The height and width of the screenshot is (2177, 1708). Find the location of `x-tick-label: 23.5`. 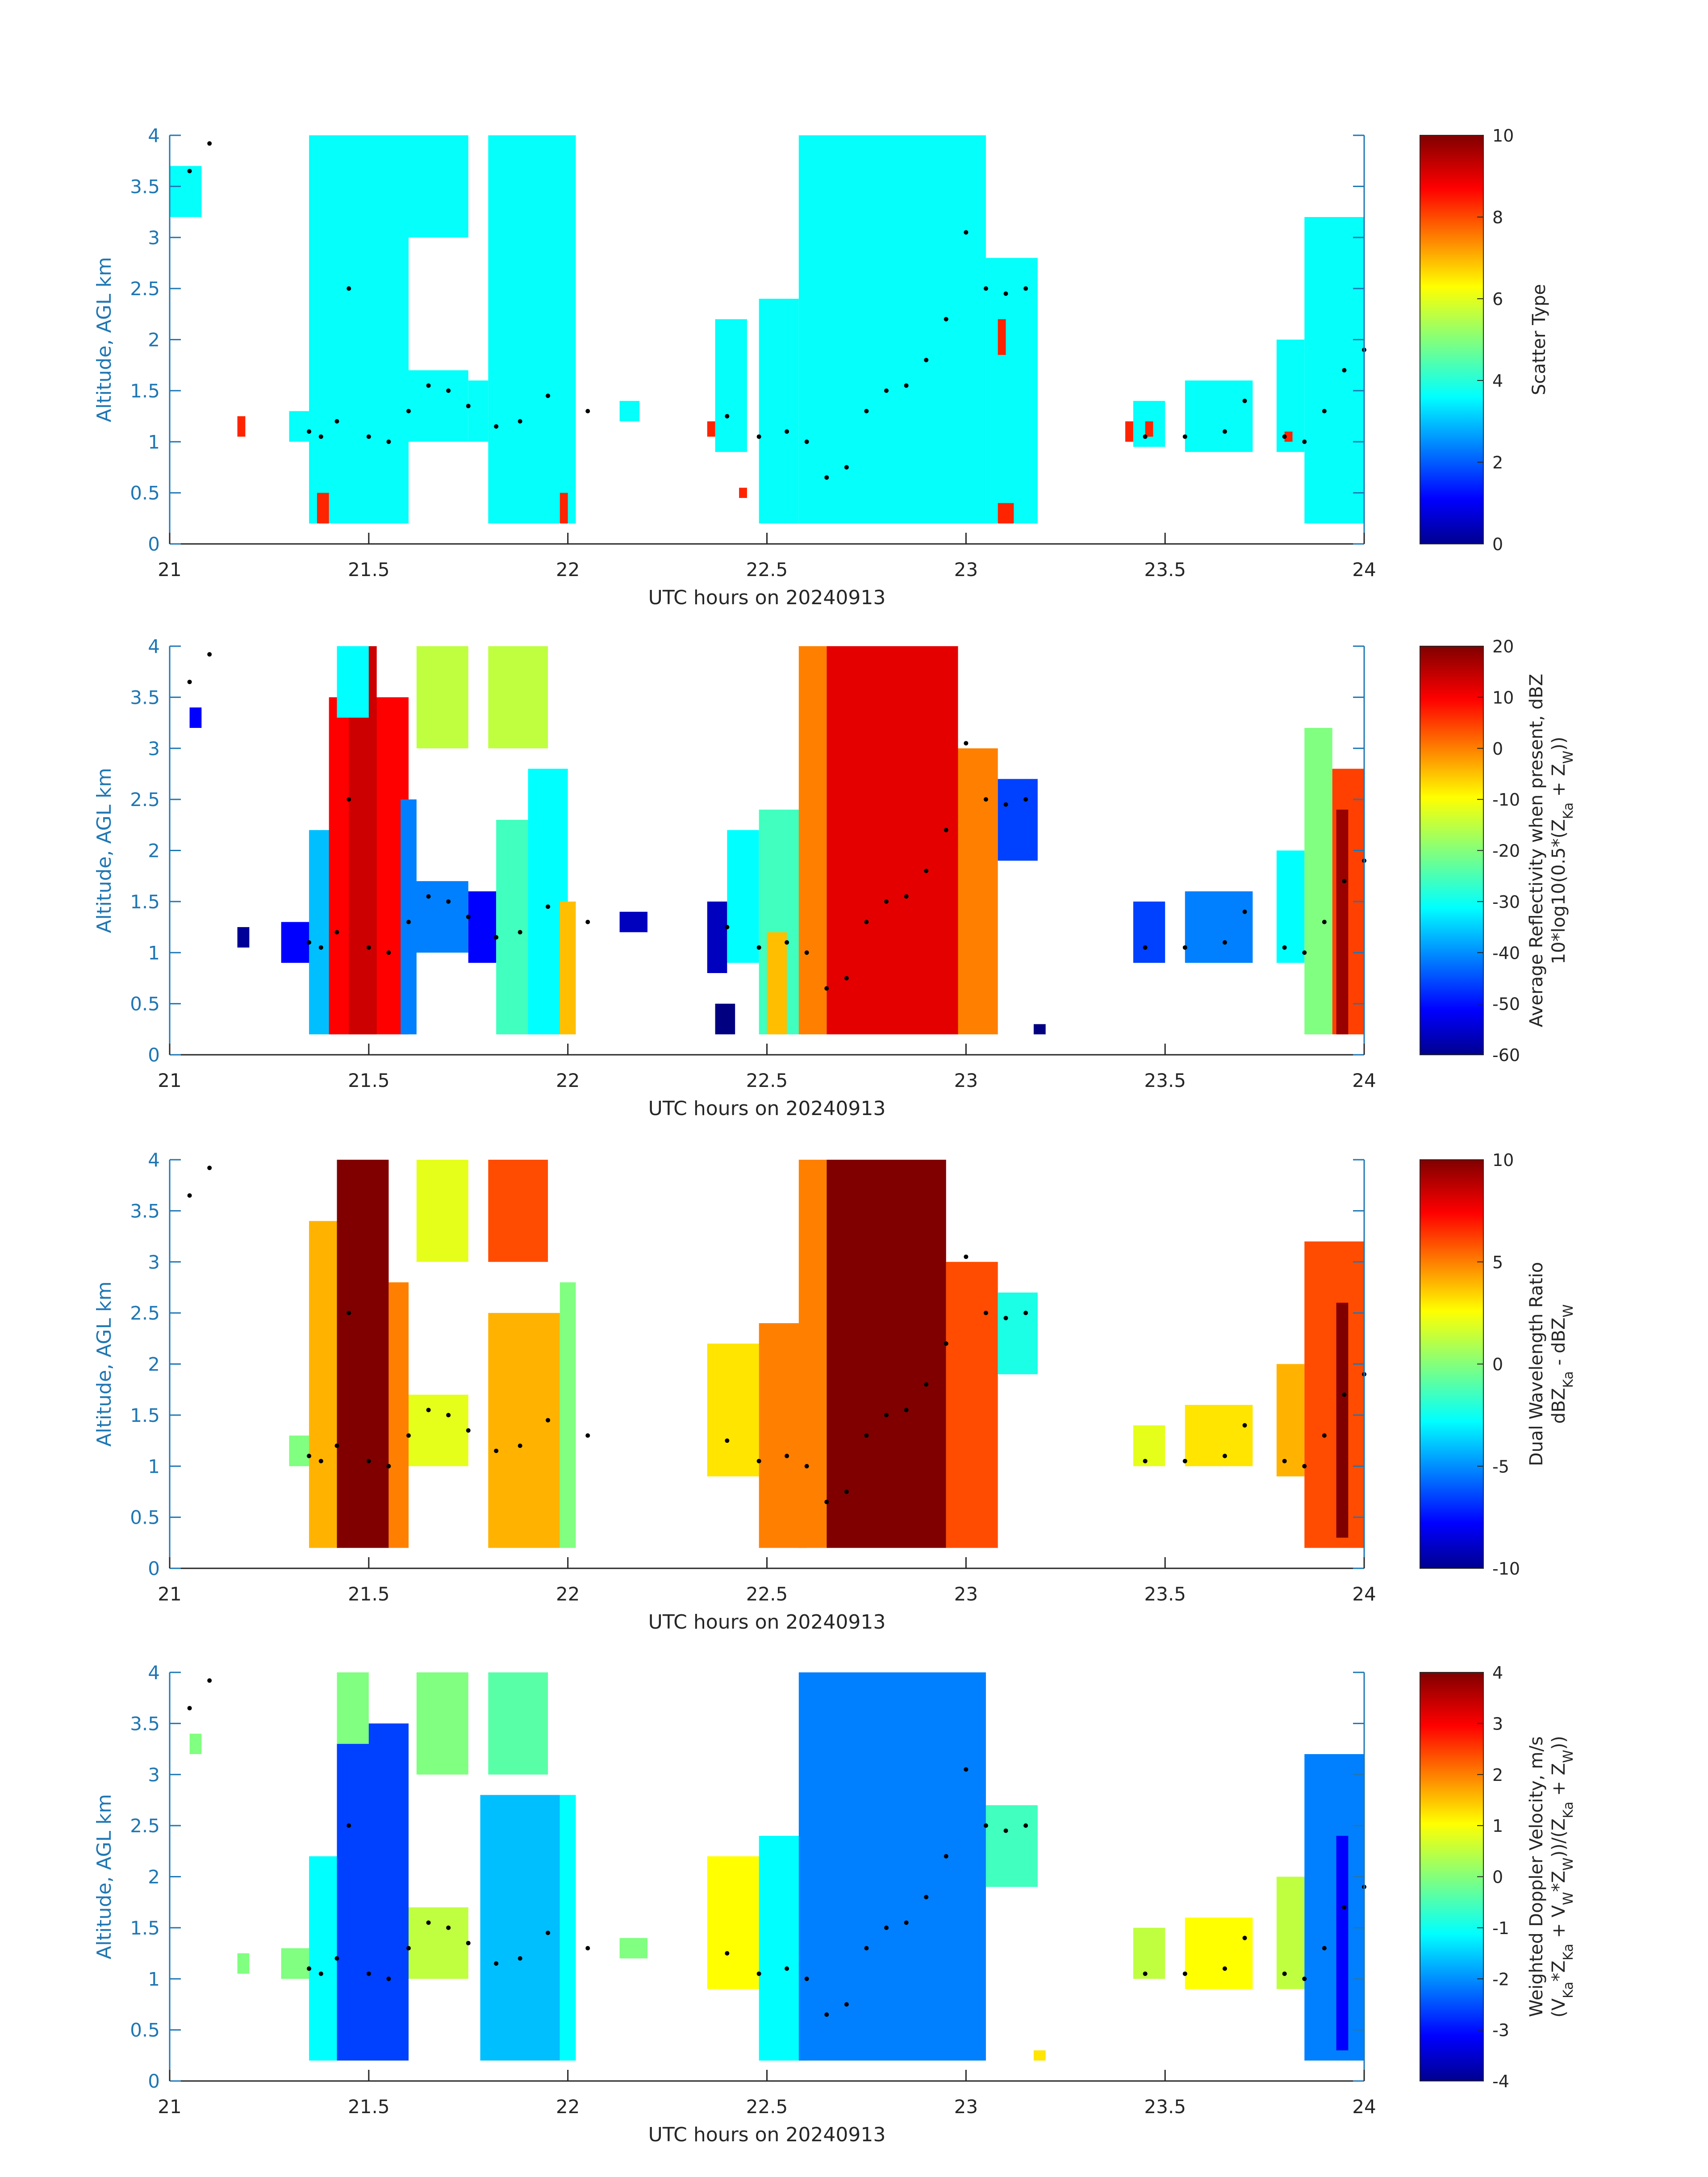

x-tick-label: 23.5 is located at coordinates (1165, 570).